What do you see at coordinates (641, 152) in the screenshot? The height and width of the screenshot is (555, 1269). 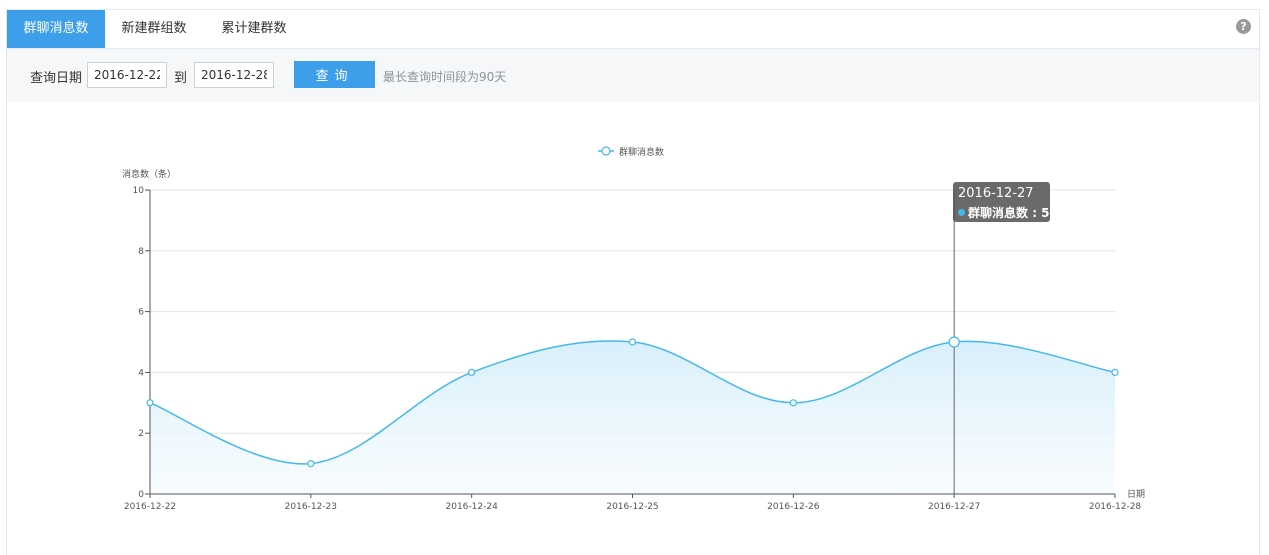 I see `legend-label: 群聊消息数` at bounding box center [641, 152].